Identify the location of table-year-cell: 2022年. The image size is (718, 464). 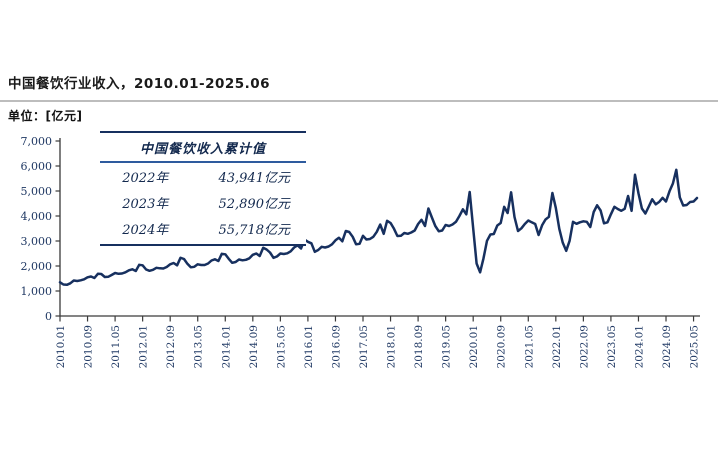
(145, 178).